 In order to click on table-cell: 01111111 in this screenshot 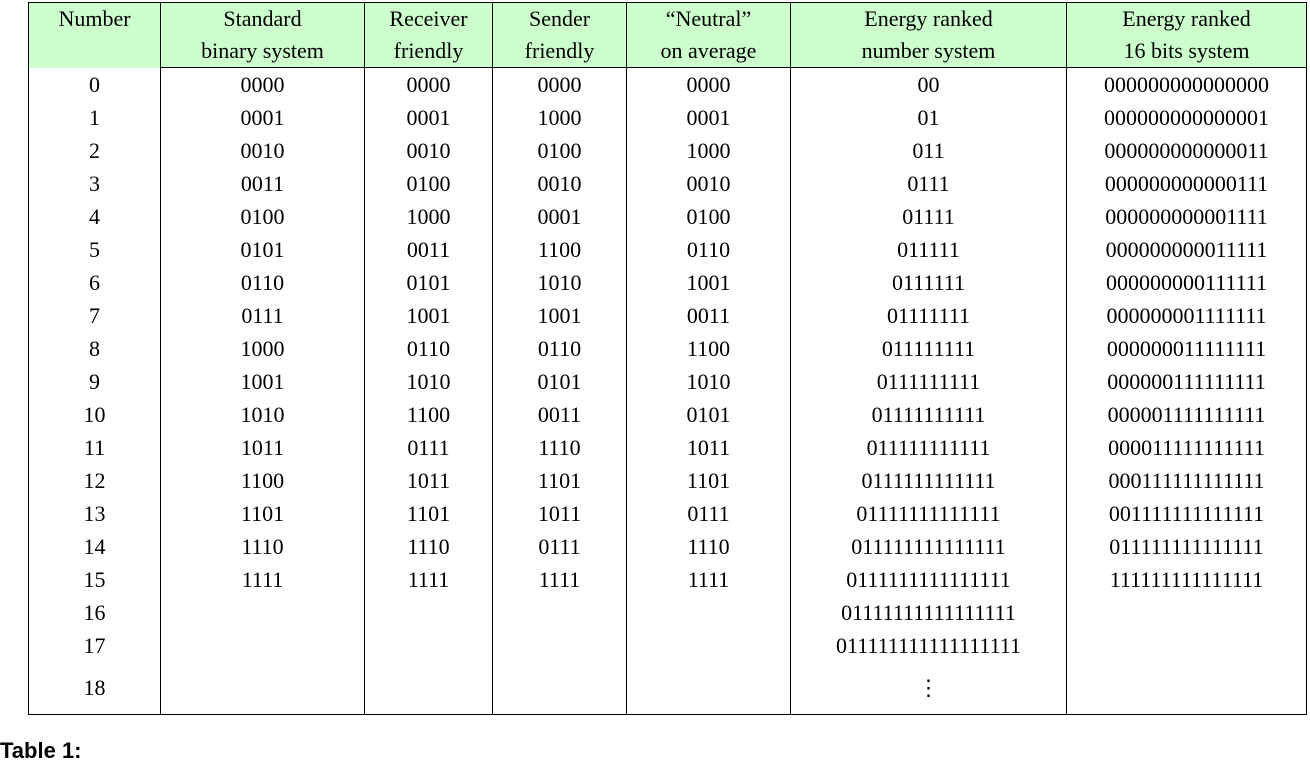, I will do `click(928, 315)`.